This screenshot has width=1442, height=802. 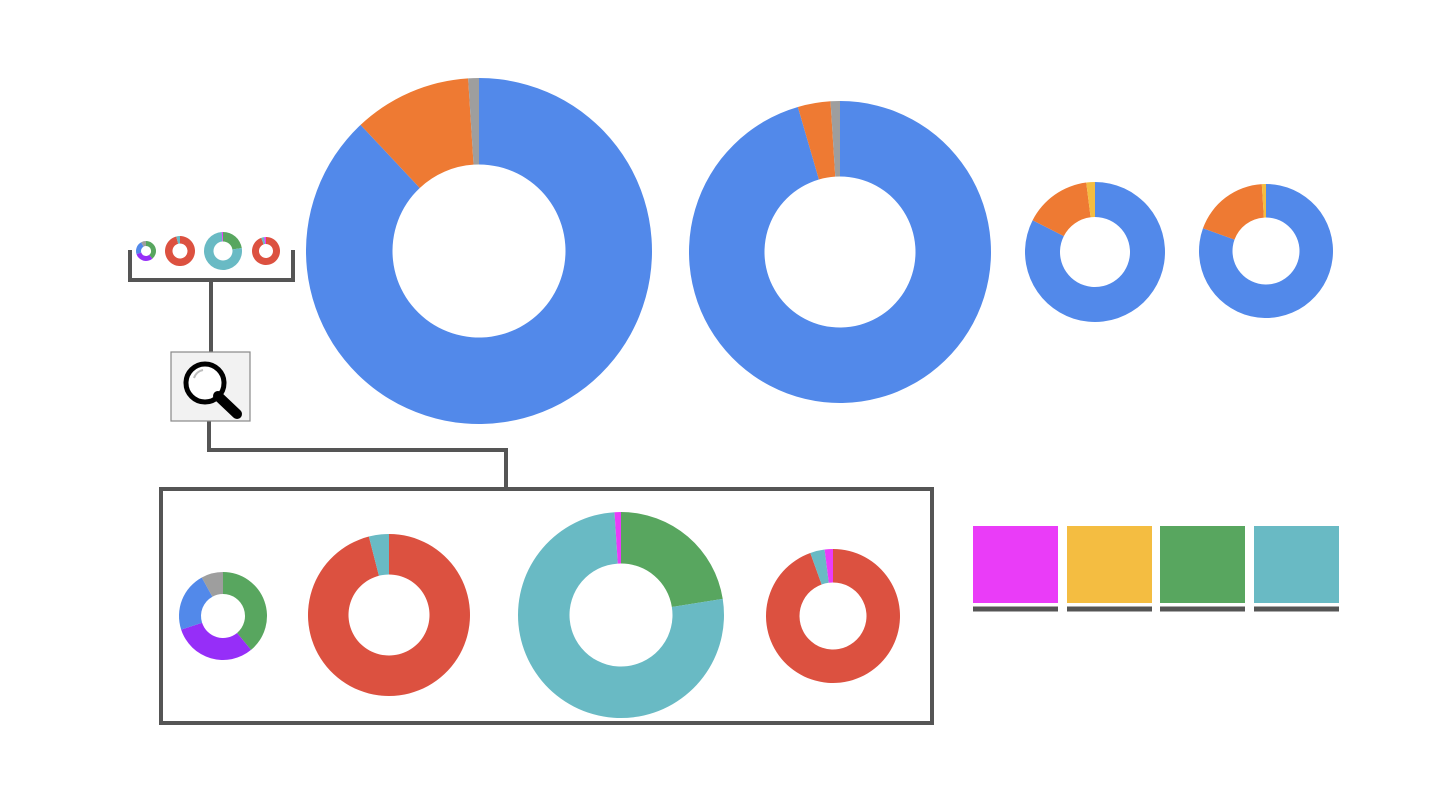 What do you see at coordinates (143, 244) in the screenshot?
I see `mini-thumbnail-1-slice-gray` at bounding box center [143, 244].